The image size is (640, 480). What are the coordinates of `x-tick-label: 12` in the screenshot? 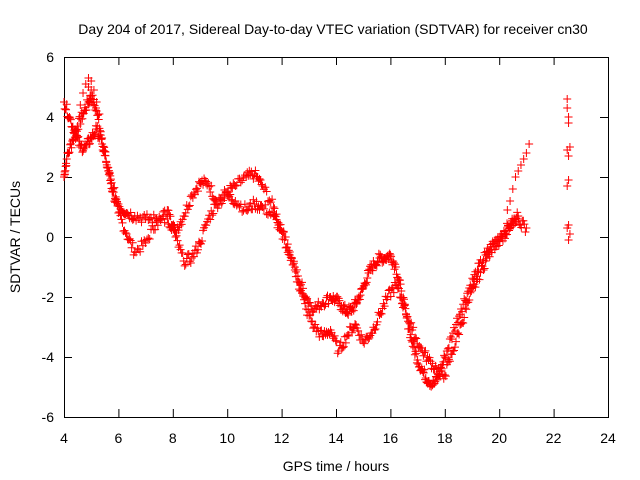 It's located at (282, 438).